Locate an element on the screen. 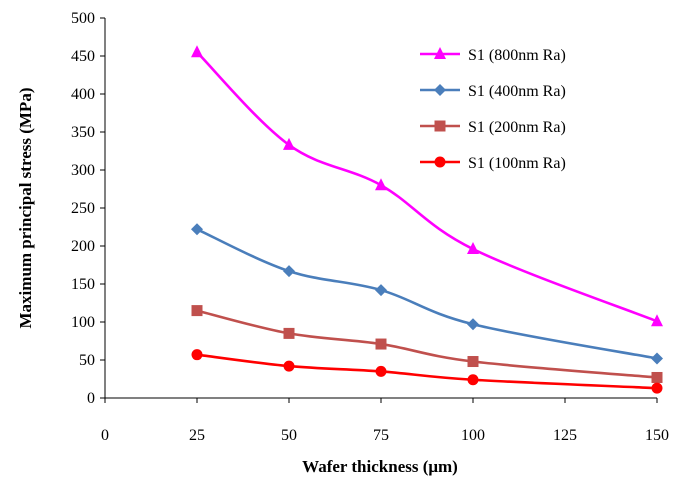 The image size is (675, 489). legend-label: S1 (800nm Ra) is located at coordinates (517, 55).